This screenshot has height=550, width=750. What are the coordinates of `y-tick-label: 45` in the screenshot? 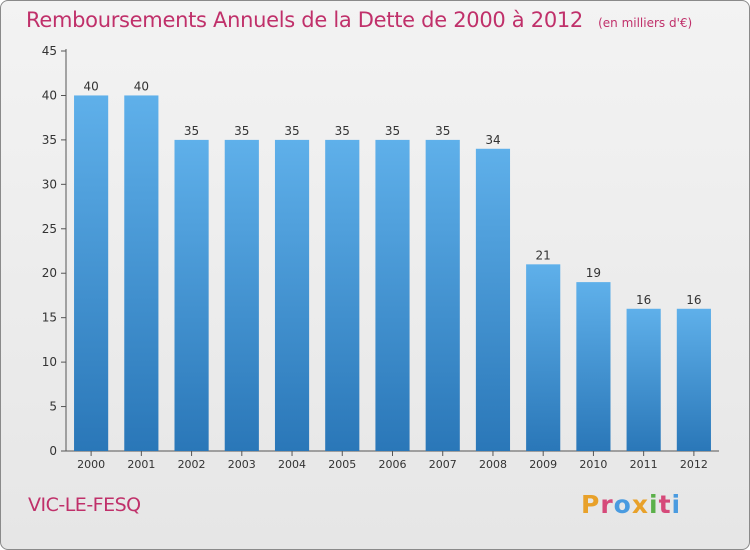 It's located at (49, 51).